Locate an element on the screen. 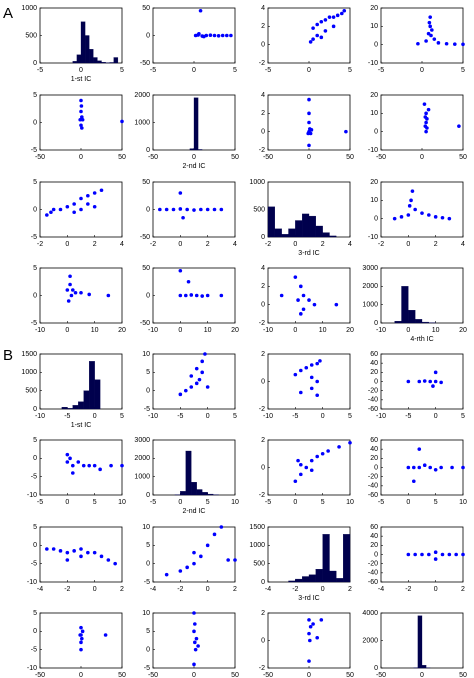  y-tick-label: -5 is located at coordinates (147, 668).